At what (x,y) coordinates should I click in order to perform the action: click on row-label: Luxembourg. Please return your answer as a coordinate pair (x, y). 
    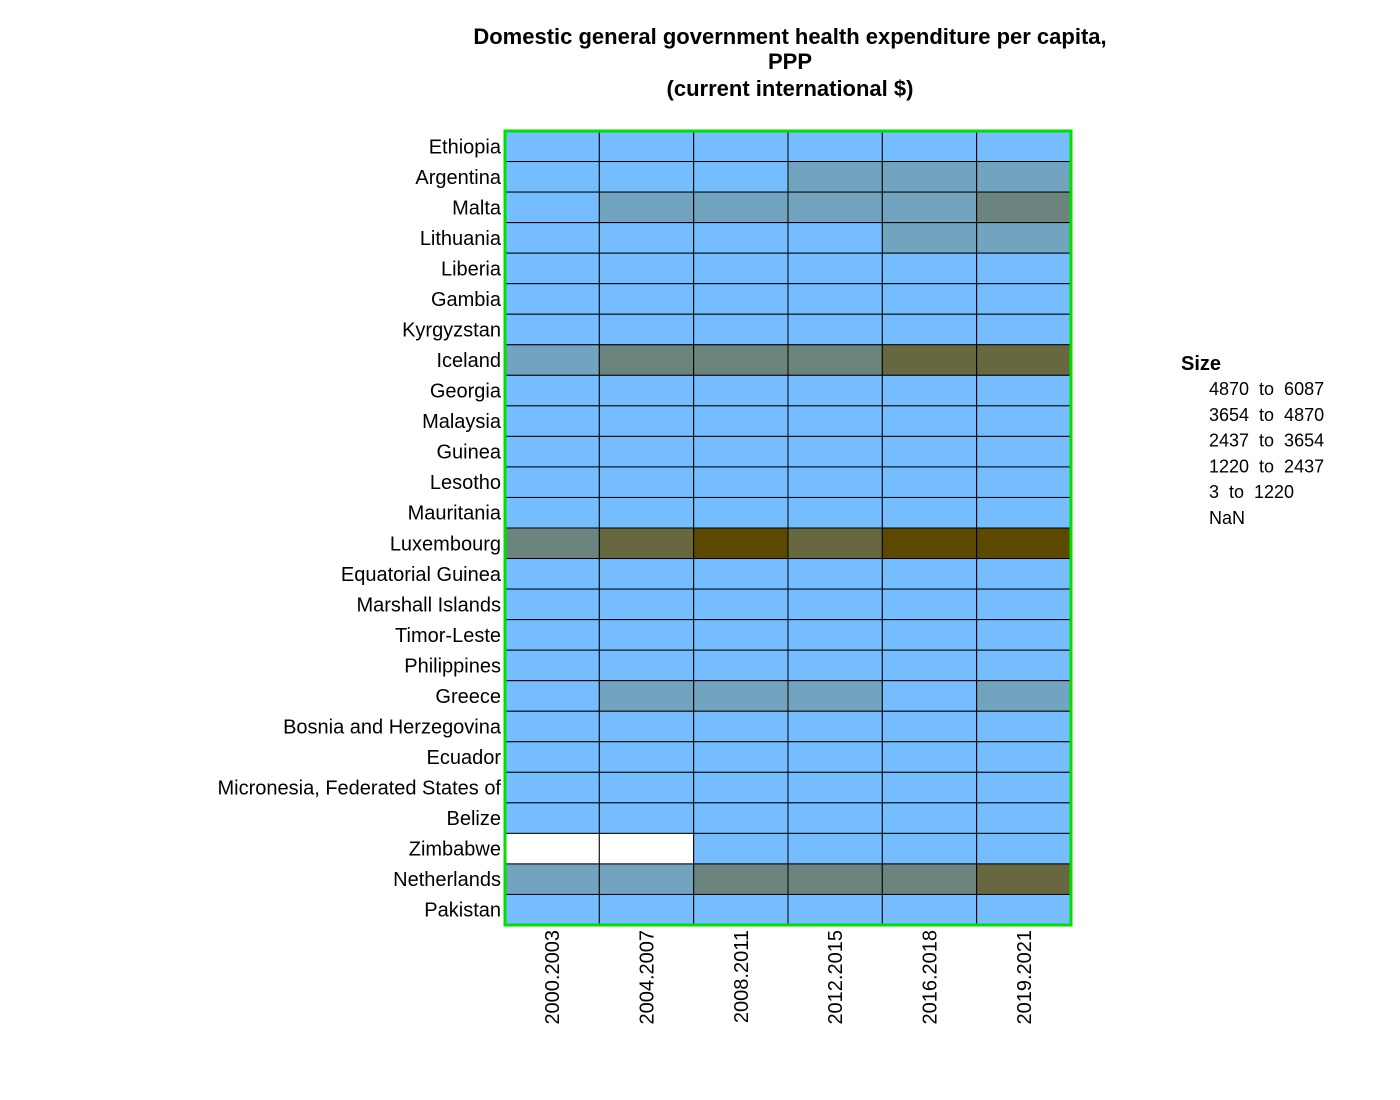
    Looking at the image, I should click on (445, 544).